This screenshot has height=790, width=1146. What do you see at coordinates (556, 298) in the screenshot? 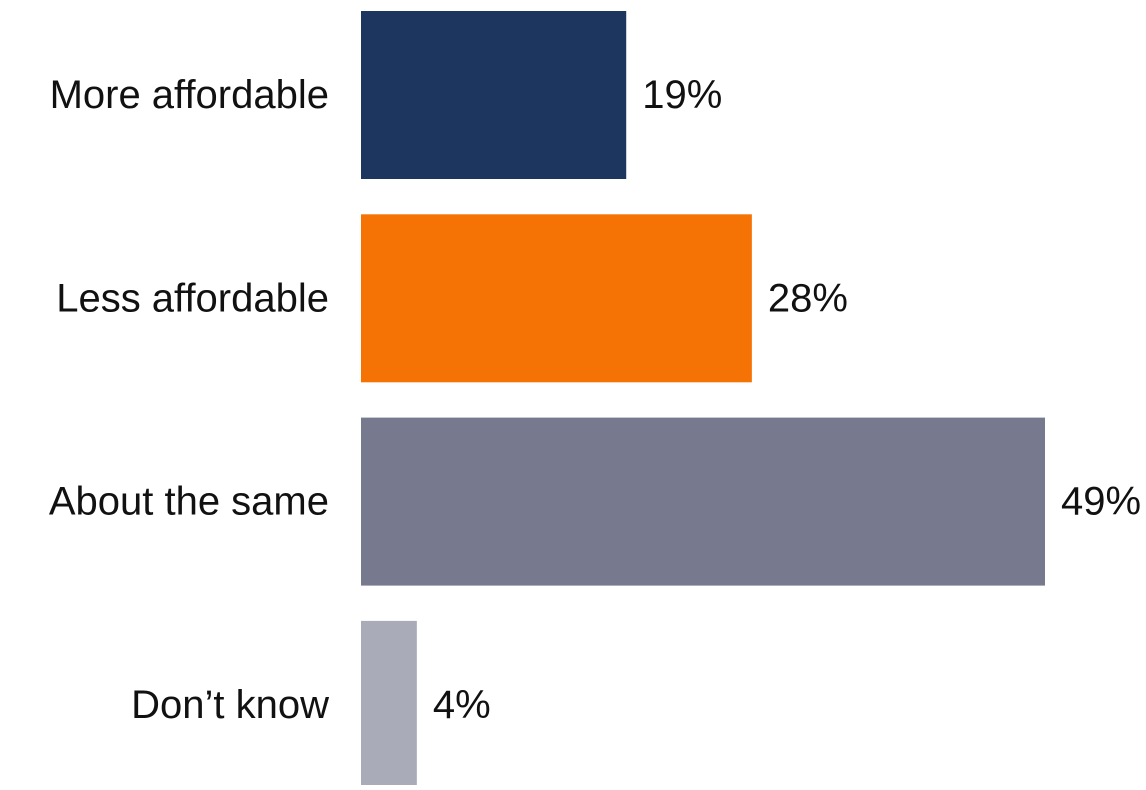
I see `bar-less-affordable` at bounding box center [556, 298].